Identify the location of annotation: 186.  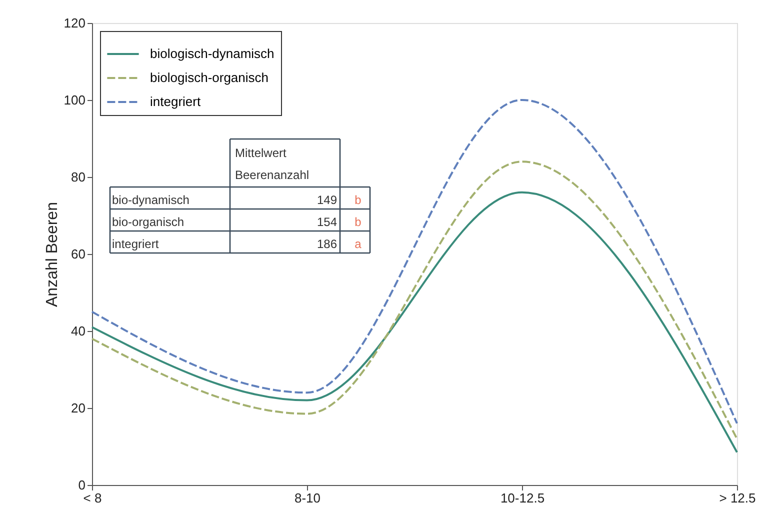
(327, 244).